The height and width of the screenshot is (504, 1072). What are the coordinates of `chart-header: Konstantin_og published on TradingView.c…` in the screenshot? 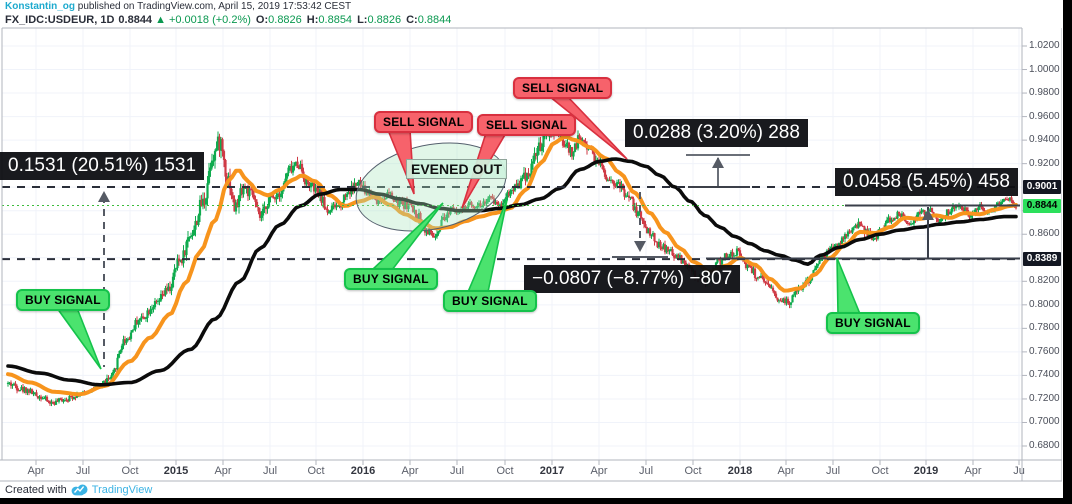 It's located at (228, 13).